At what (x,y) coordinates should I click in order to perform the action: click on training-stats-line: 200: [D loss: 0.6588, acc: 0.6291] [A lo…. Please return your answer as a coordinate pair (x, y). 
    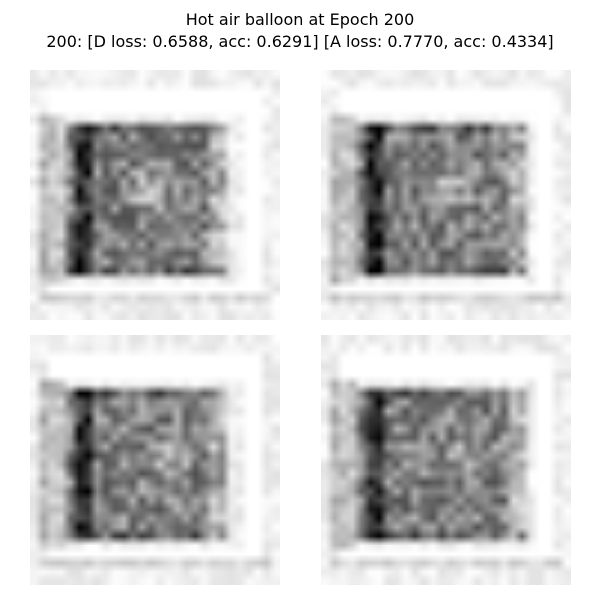
    Looking at the image, I should click on (300, 41).